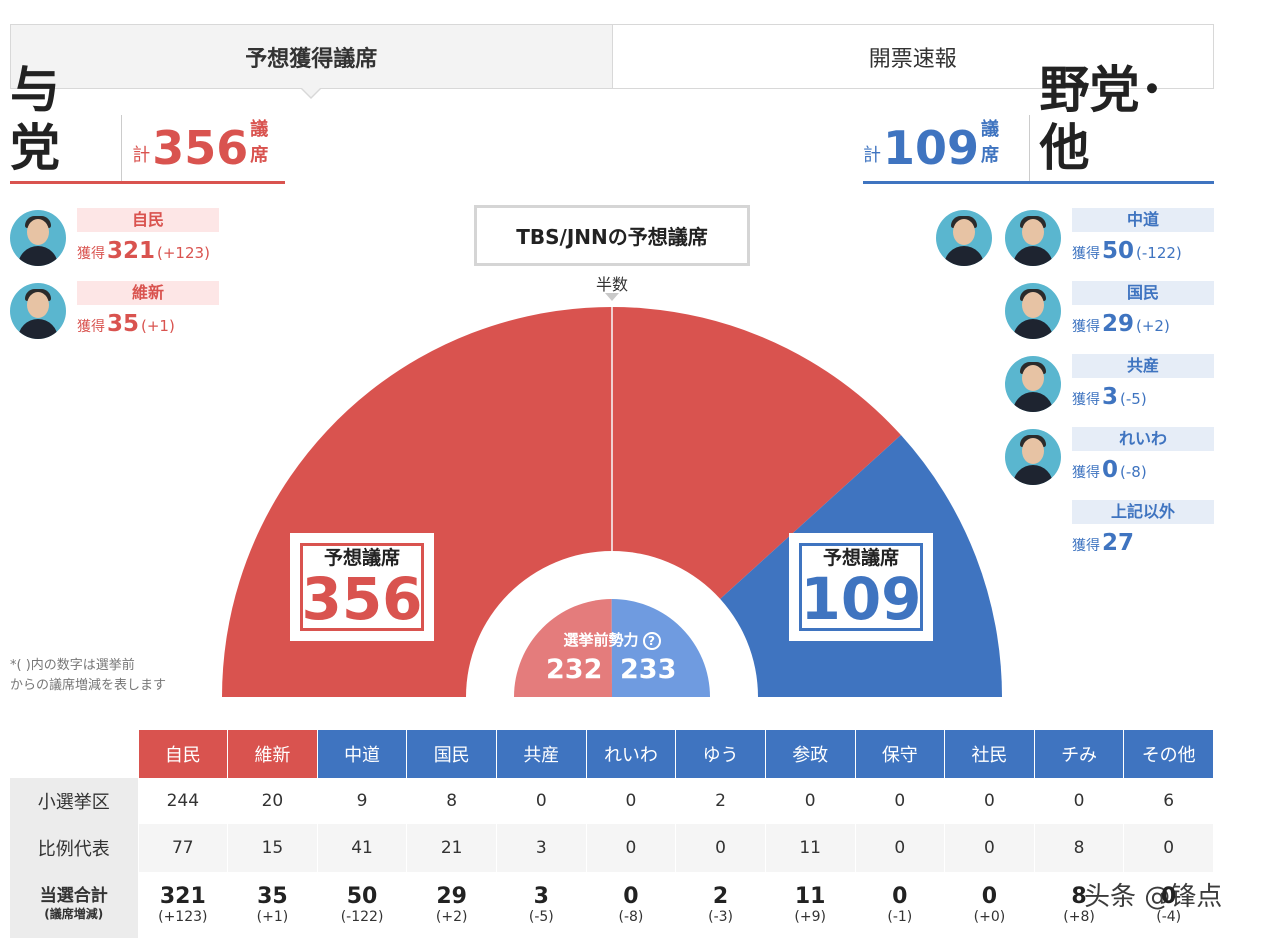 The width and height of the screenshot is (1280, 939). I want to click on table-cell: 77, so click(183, 848).